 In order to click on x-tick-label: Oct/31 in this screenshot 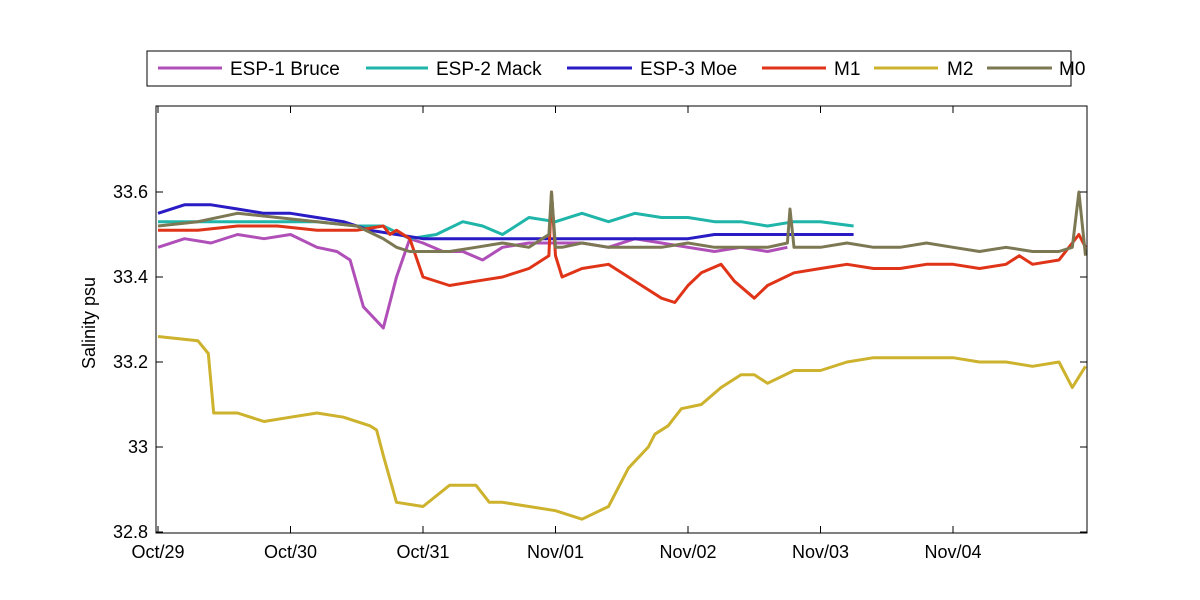, I will do `click(422, 552)`.